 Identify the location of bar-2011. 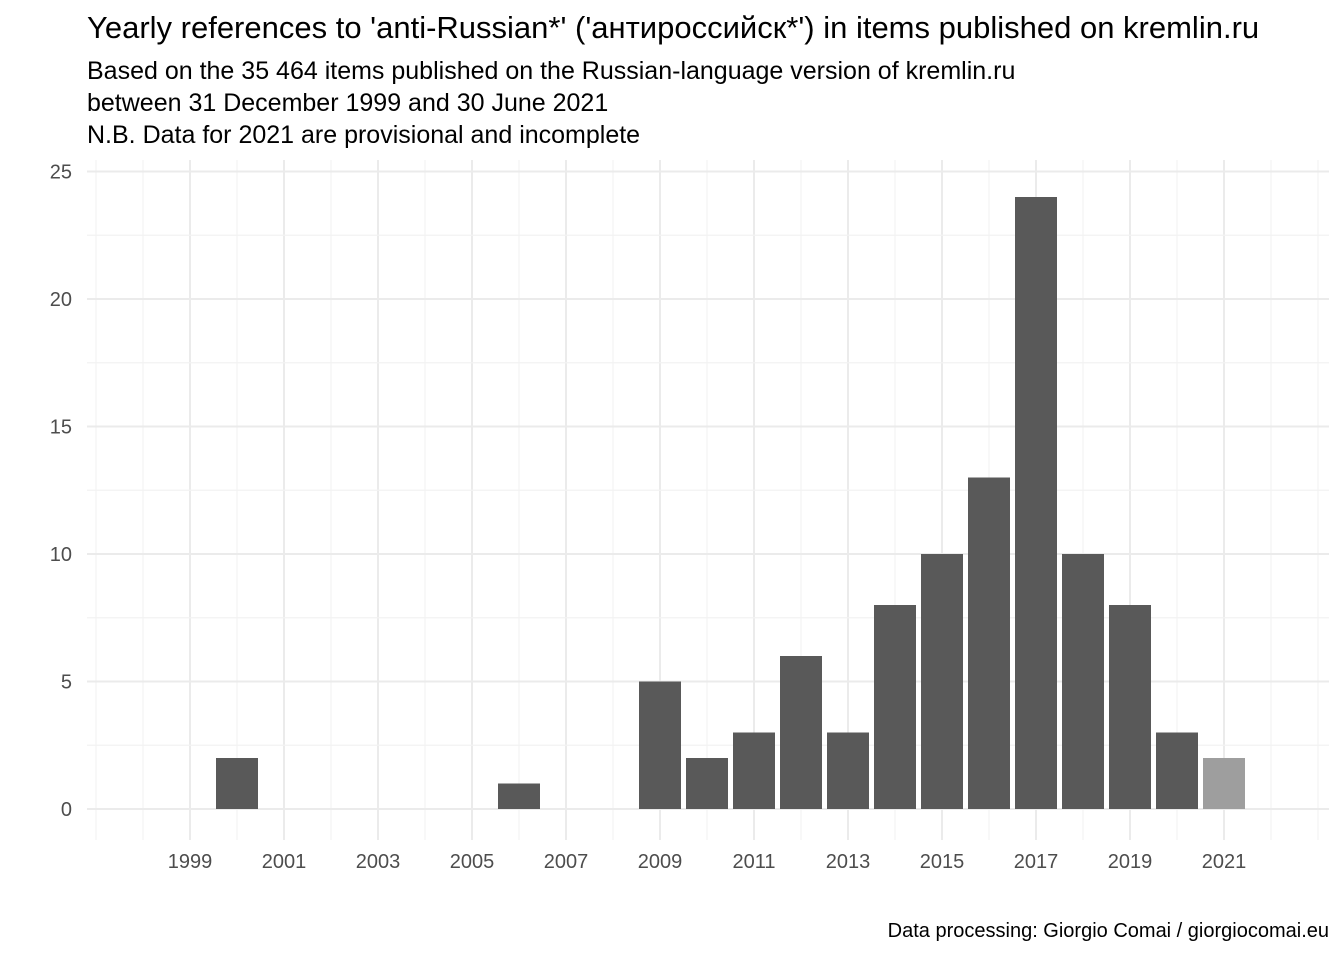
(754, 770).